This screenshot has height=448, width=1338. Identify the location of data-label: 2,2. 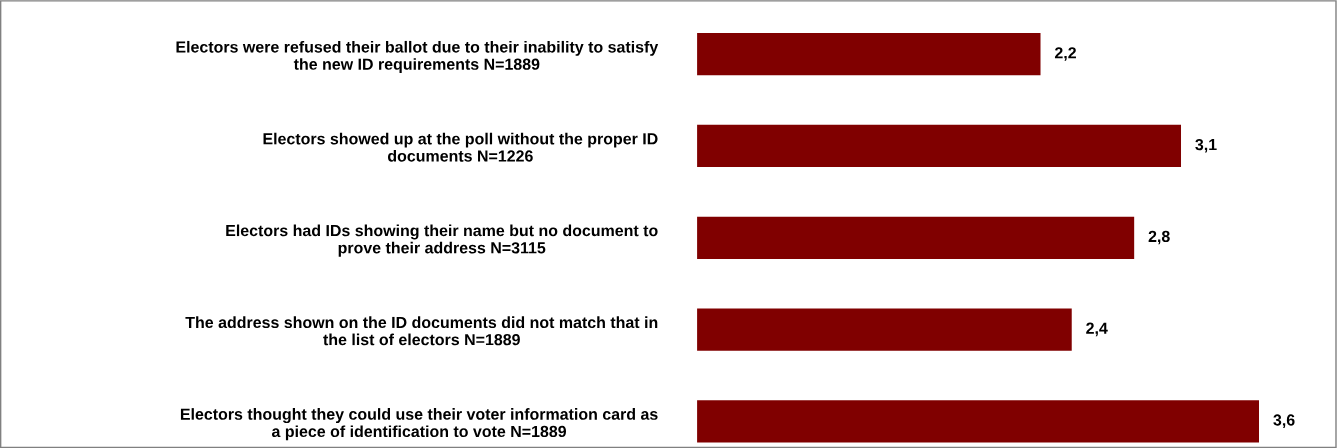
(1065, 54).